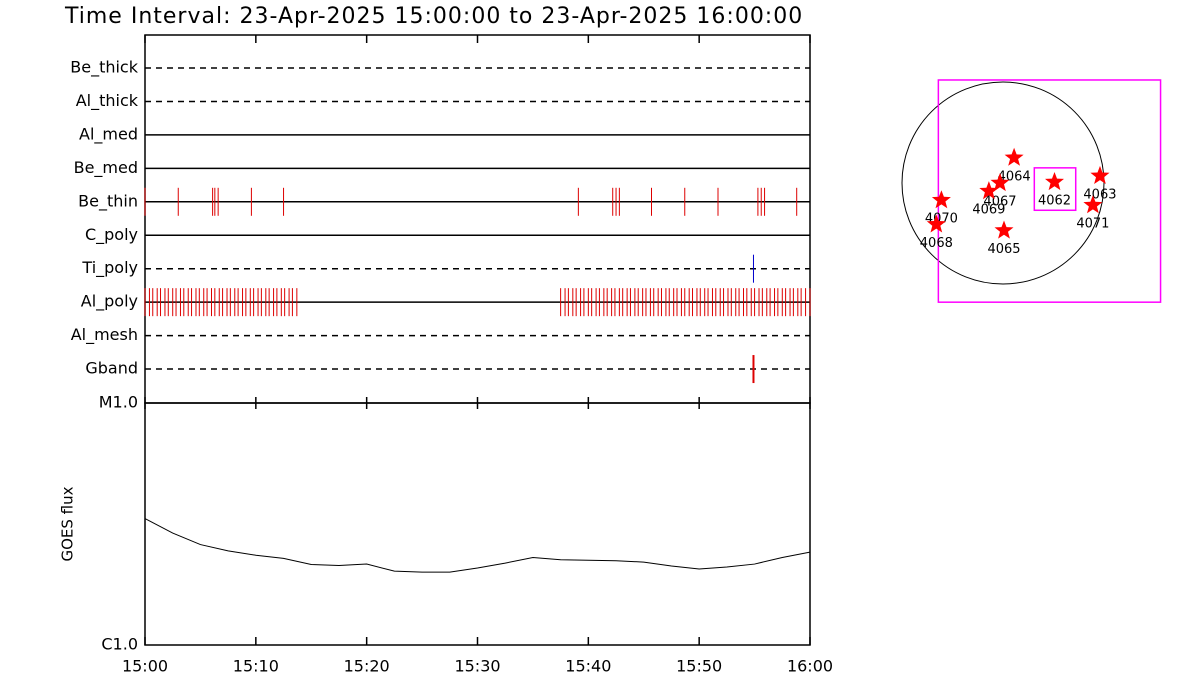 This screenshot has width=1200, height=700. What do you see at coordinates (988, 210) in the screenshot?
I see `region-label: 4069` at bounding box center [988, 210].